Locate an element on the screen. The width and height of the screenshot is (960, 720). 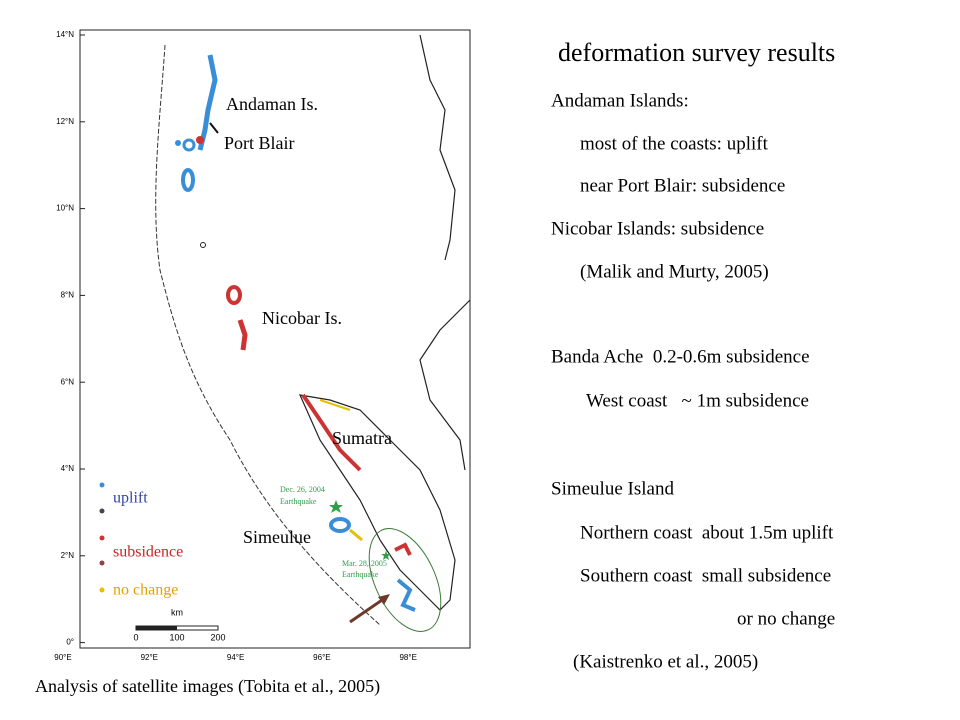
legend-label: no change is located at coordinates (145, 590).